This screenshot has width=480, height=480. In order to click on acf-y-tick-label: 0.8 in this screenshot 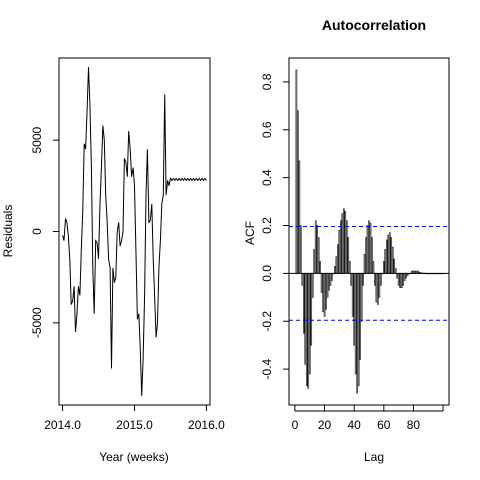, I will do `click(267, 81)`.